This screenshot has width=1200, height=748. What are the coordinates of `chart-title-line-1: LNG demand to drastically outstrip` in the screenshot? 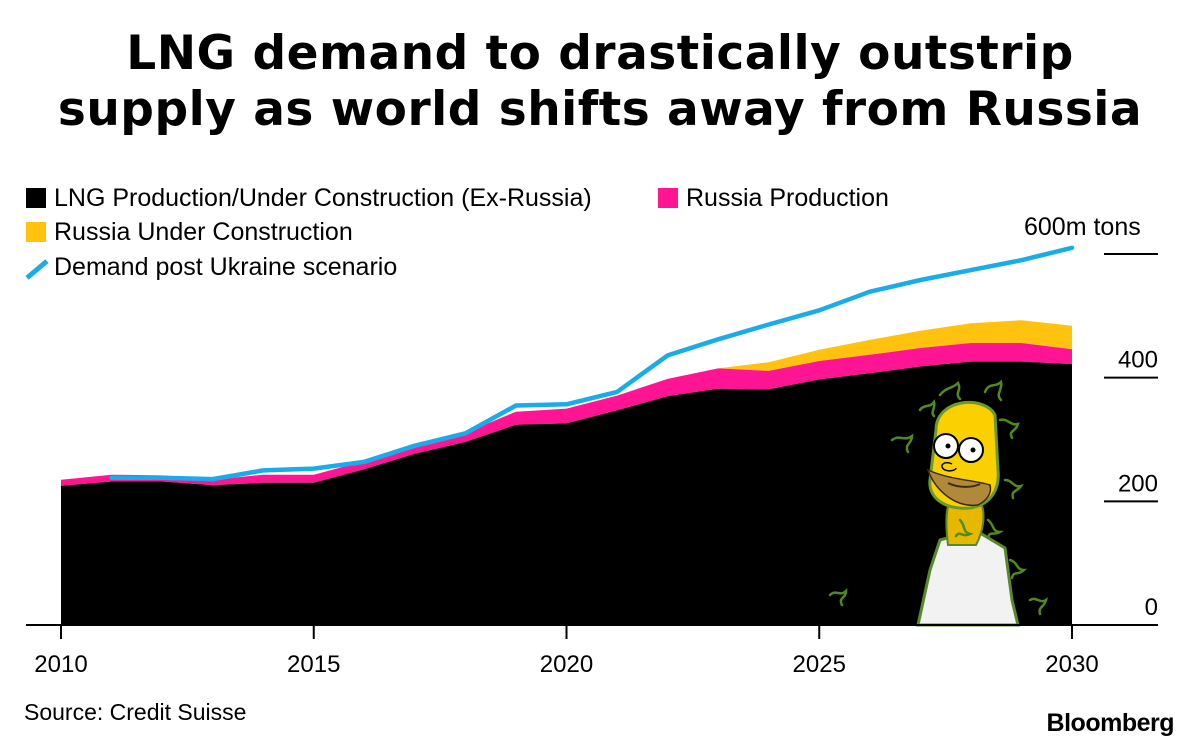 It's located at (600, 53).